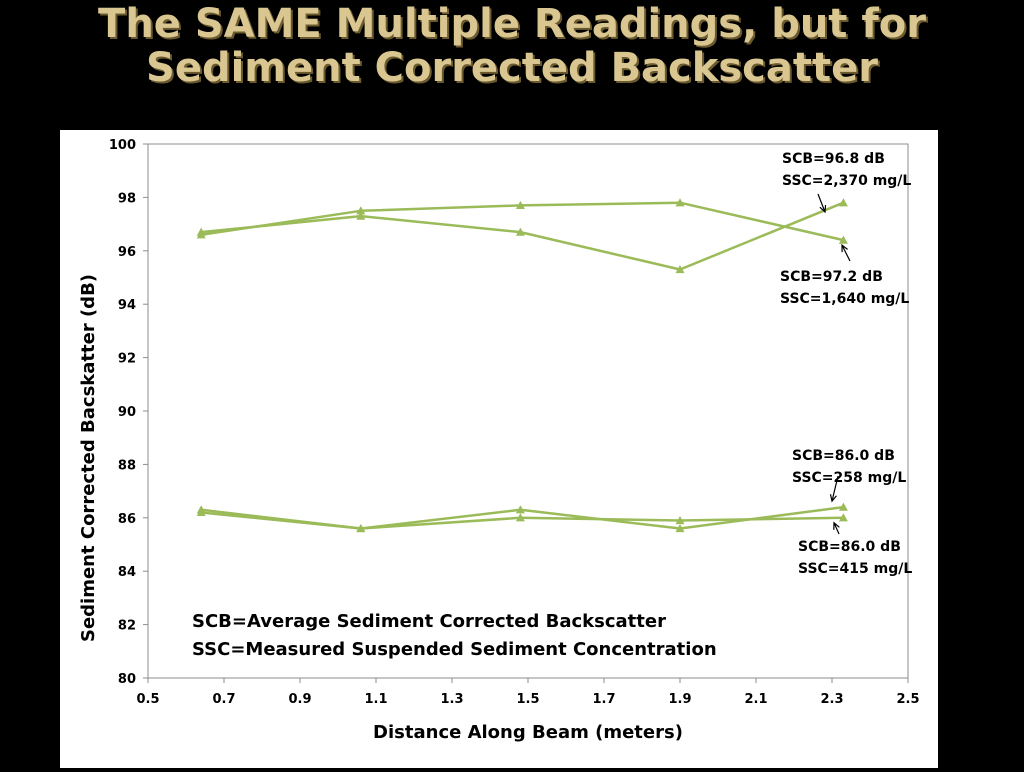  I want to click on y-tick-label: 94, so click(127, 305).